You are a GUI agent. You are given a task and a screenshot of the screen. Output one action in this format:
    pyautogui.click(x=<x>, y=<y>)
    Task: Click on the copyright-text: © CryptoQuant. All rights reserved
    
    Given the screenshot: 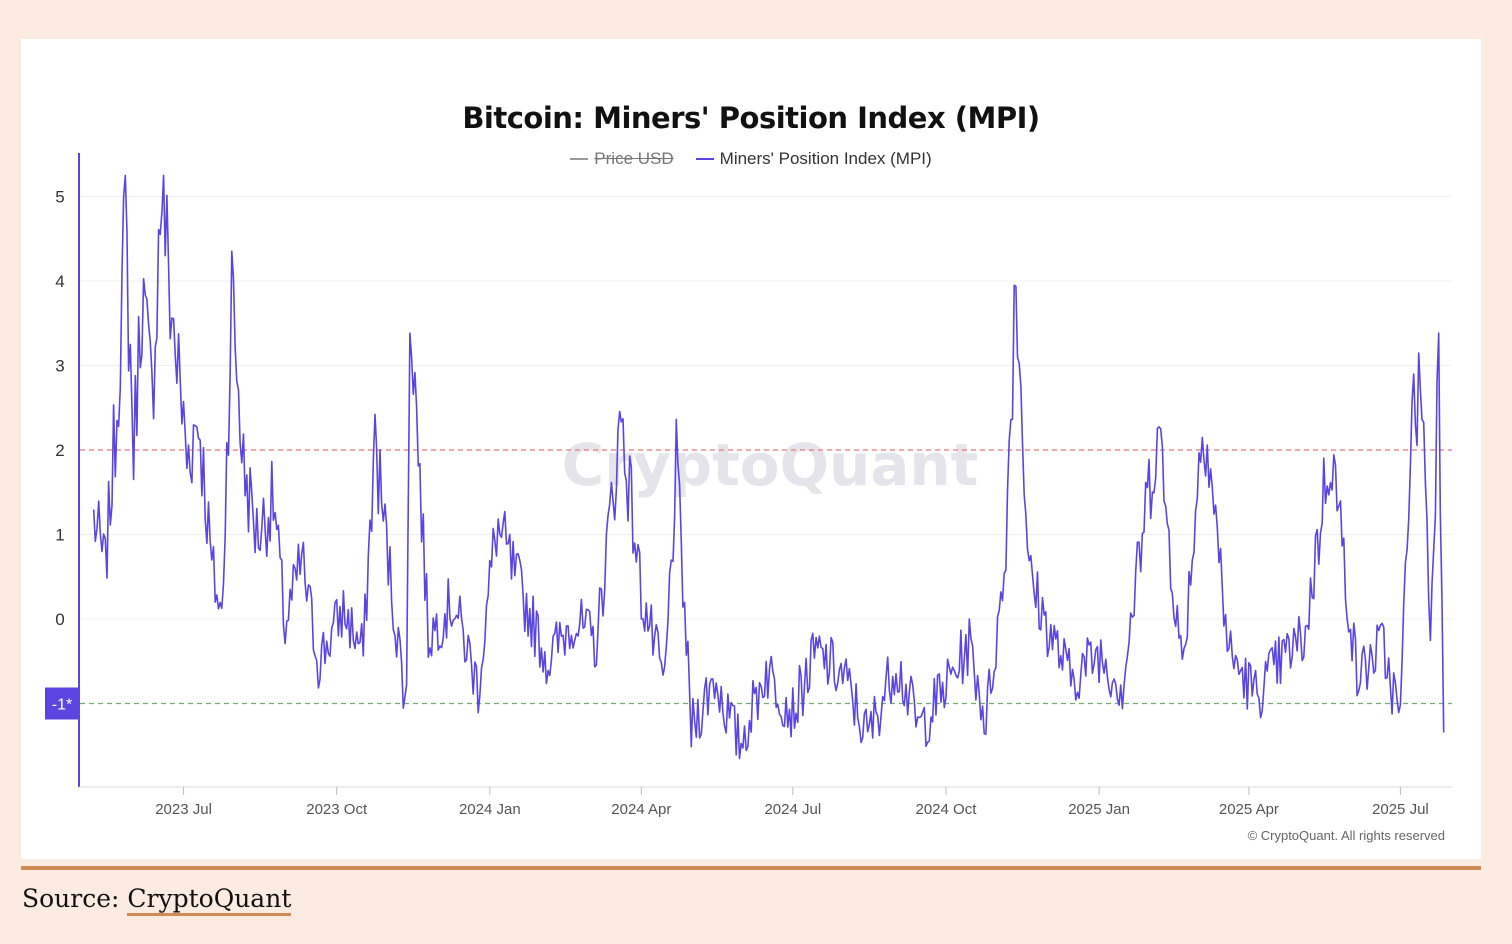 What is the action you would take?
    pyautogui.click(x=1346, y=835)
    